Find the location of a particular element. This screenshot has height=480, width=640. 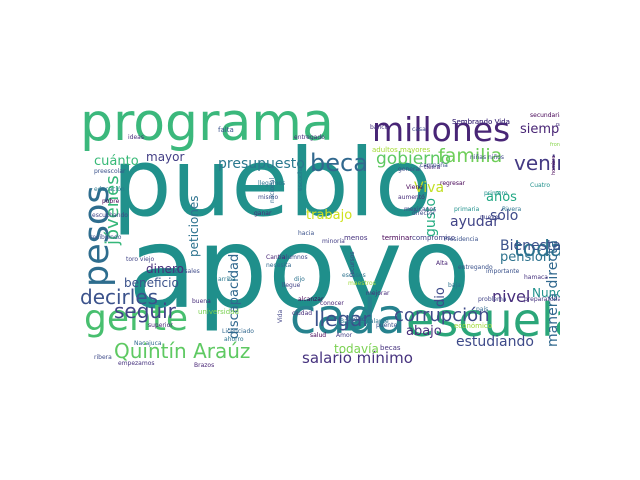

cloud-word: escucha is located at coordinates (300, 178).